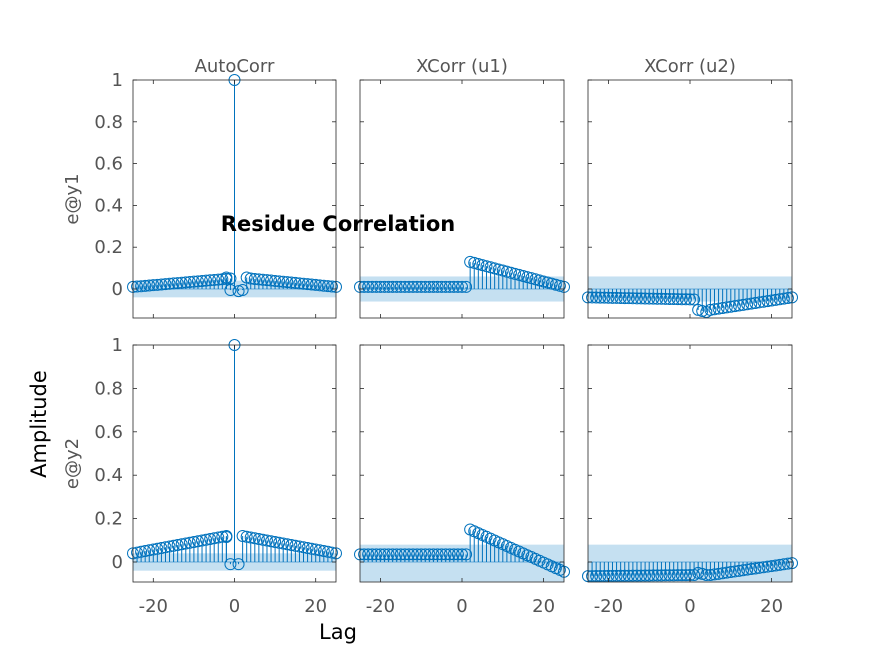 The width and height of the screenshot is (875, 656). I want to click on panel-r1-c1: -20 0 20, so click(462, 480).